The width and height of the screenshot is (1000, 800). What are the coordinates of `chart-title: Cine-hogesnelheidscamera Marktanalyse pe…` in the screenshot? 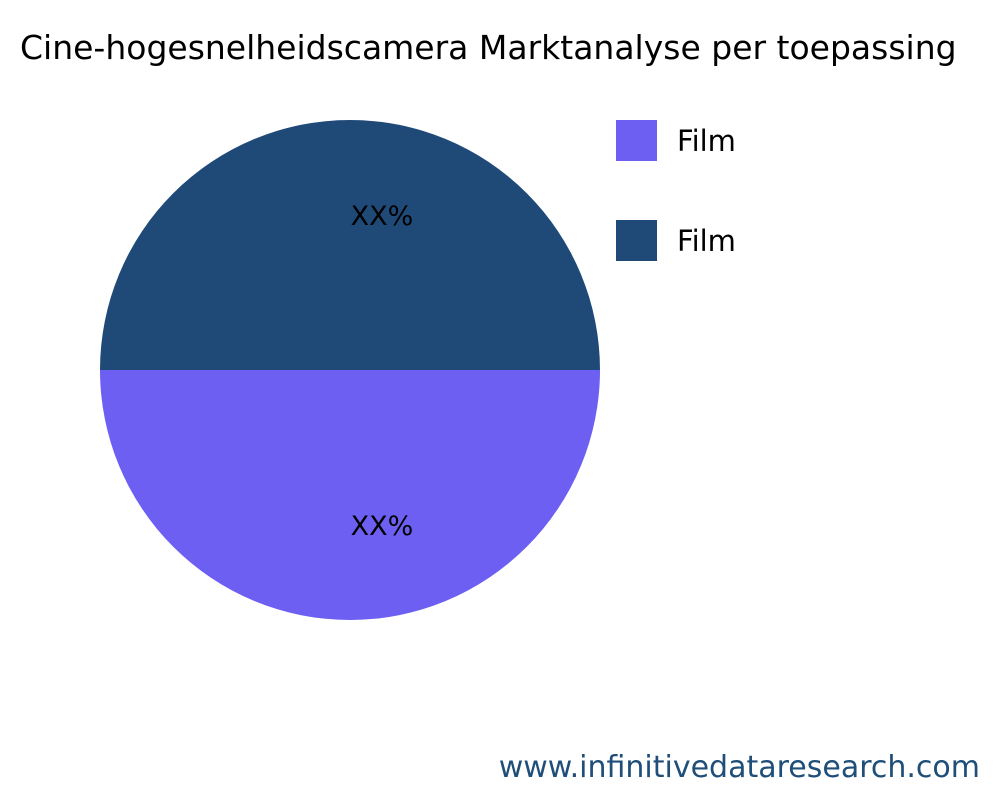 It's located at (488, 47).